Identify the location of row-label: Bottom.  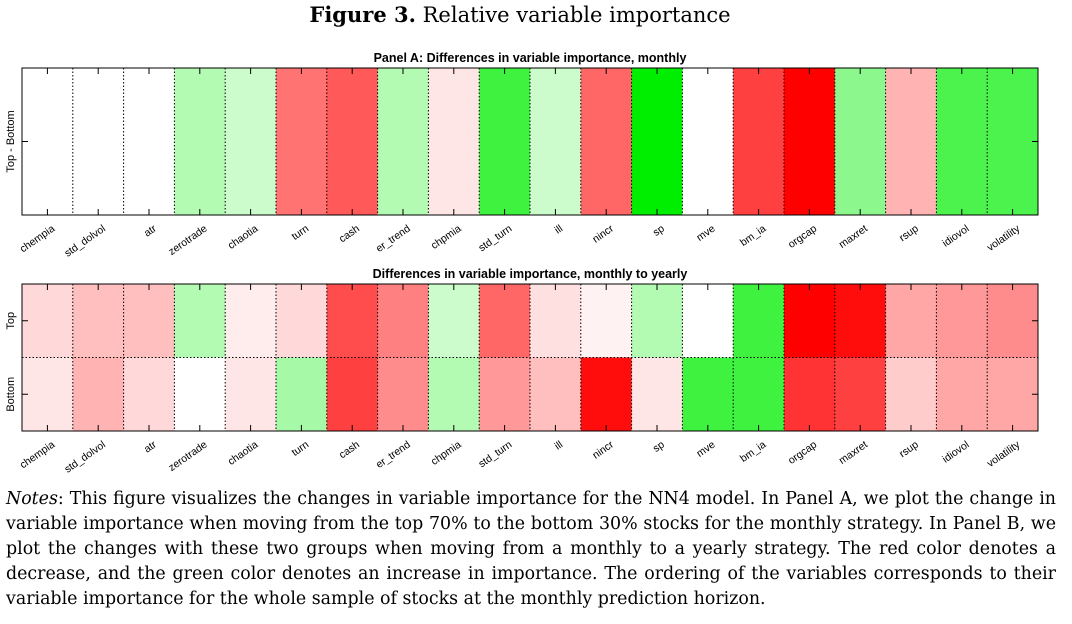
(11, 394).